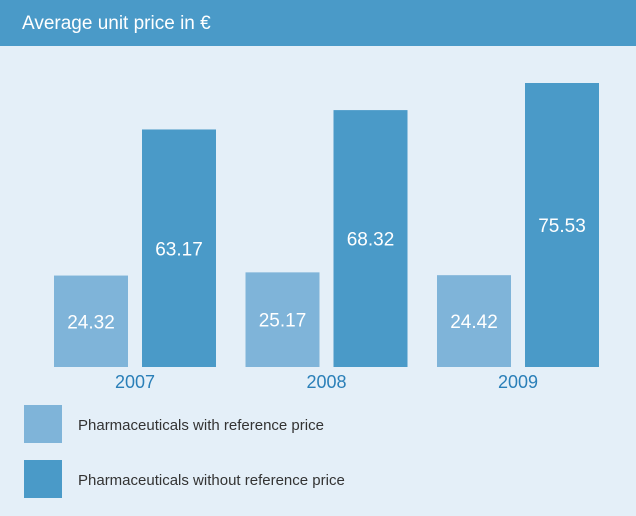 This screenshot has height=516, width=636. Describe the element at coordinates (326, 382) in the screenshot. I see `x-tick-label: 2008` at that location.